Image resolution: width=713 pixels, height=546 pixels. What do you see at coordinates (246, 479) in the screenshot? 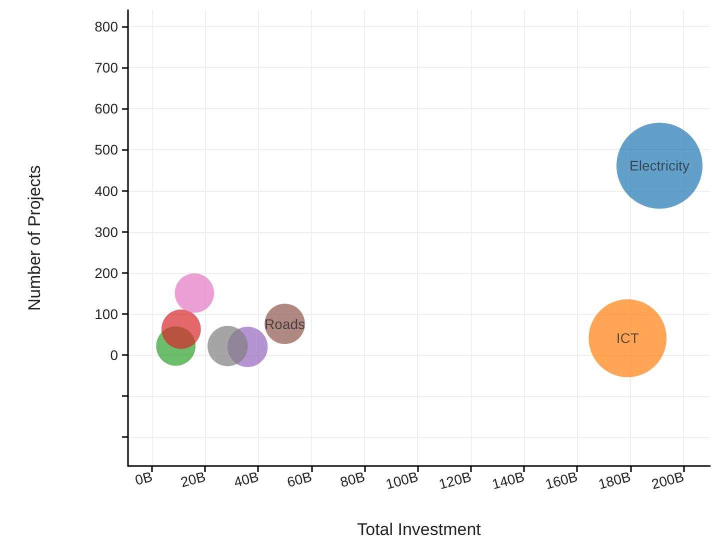
I see `x-tick-label: 40B` at bounding box center [246, 479].